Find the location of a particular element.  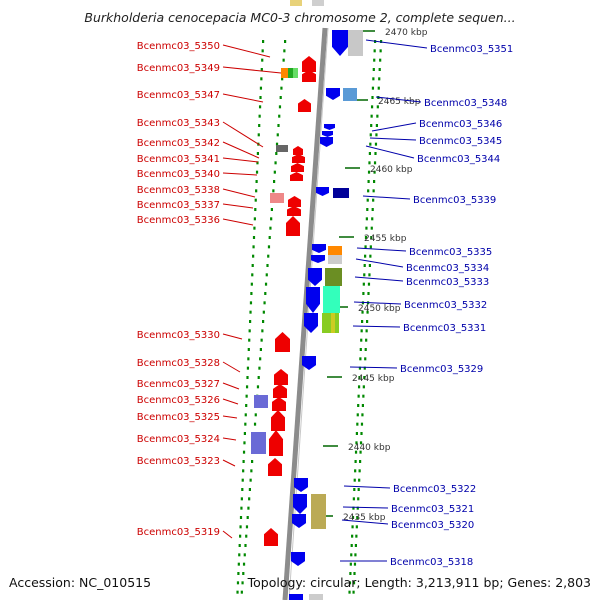

gene-label-right: Bcenmc03_5339 is located at coordinates (454, 200).